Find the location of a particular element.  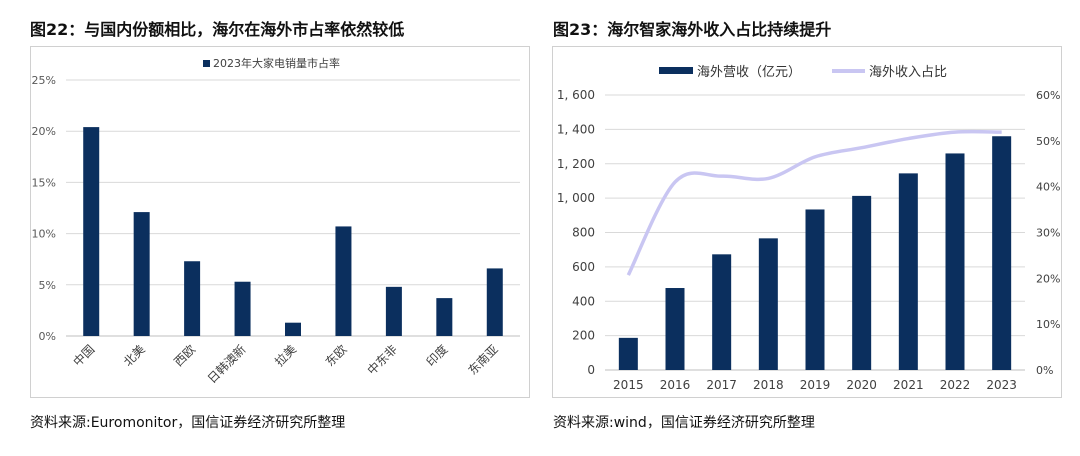

chart-title-right: 图23：海尔智家海外收入占比持续提升 is located at coordinates (692, 29).